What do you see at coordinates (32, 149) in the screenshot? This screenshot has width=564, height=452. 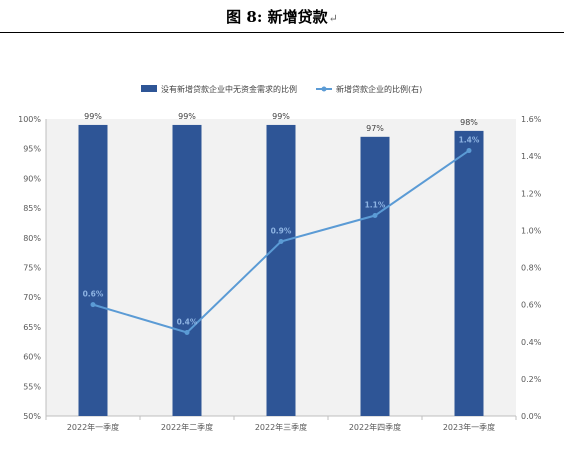 I see `left-axis-tick-label: 95%` at bounding box center [32, 149].